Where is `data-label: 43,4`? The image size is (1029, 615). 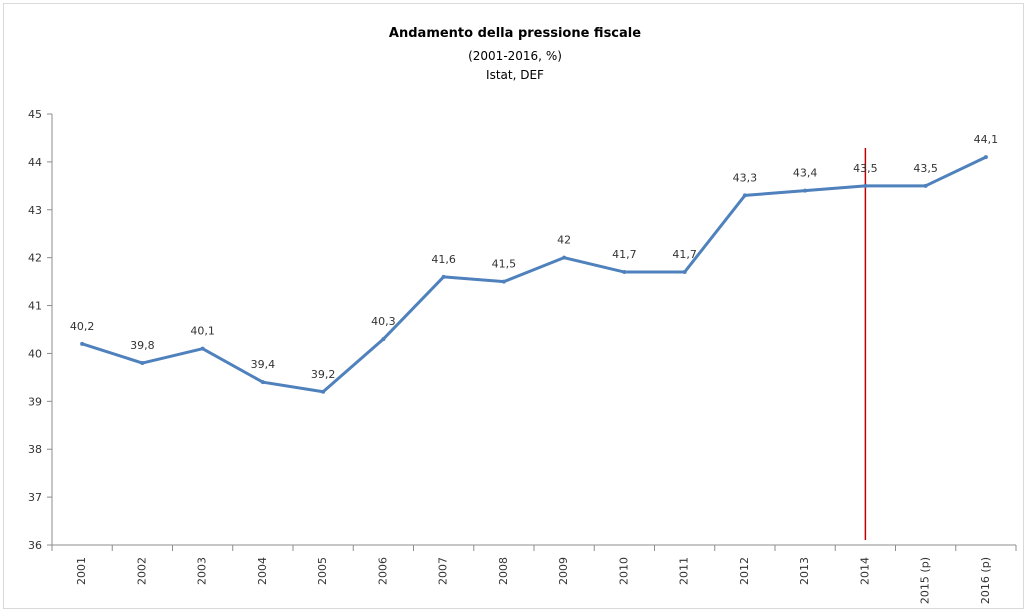
data-label: 43,4 is located at coordinates (805, 173).